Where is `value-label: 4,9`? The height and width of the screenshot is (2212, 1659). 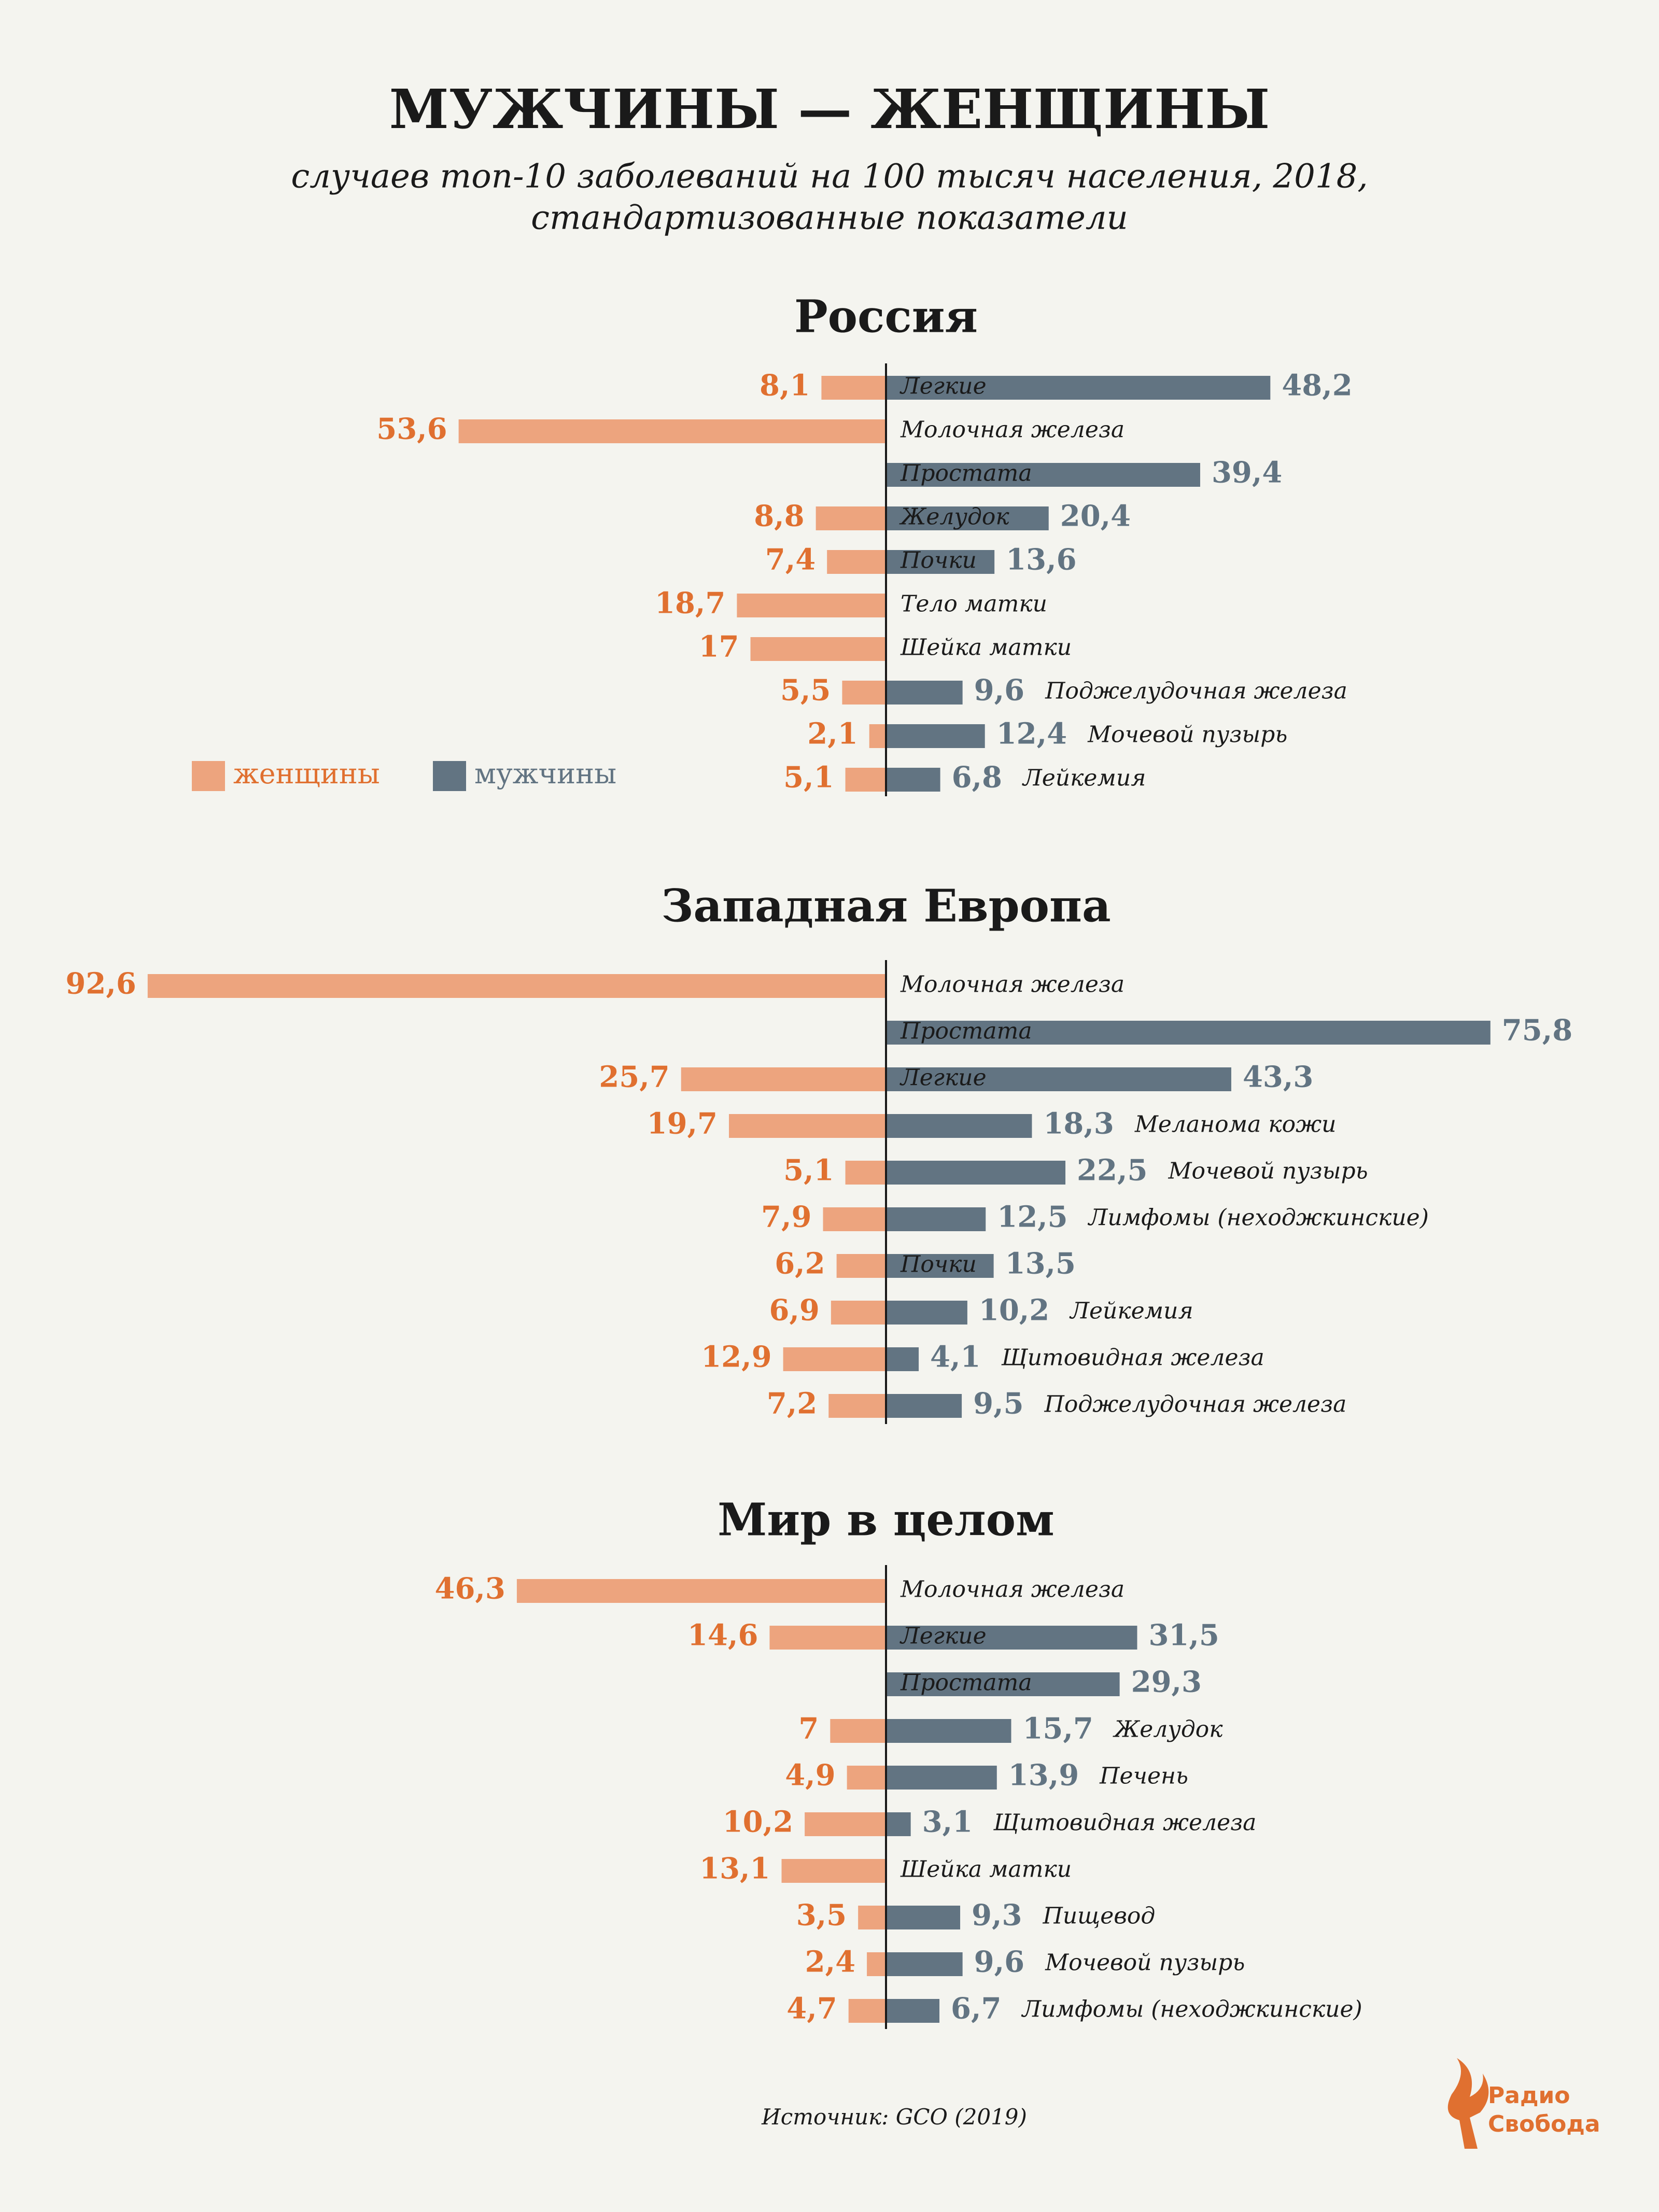 value-label: 4,9 is located at coordinates (810, 1775).